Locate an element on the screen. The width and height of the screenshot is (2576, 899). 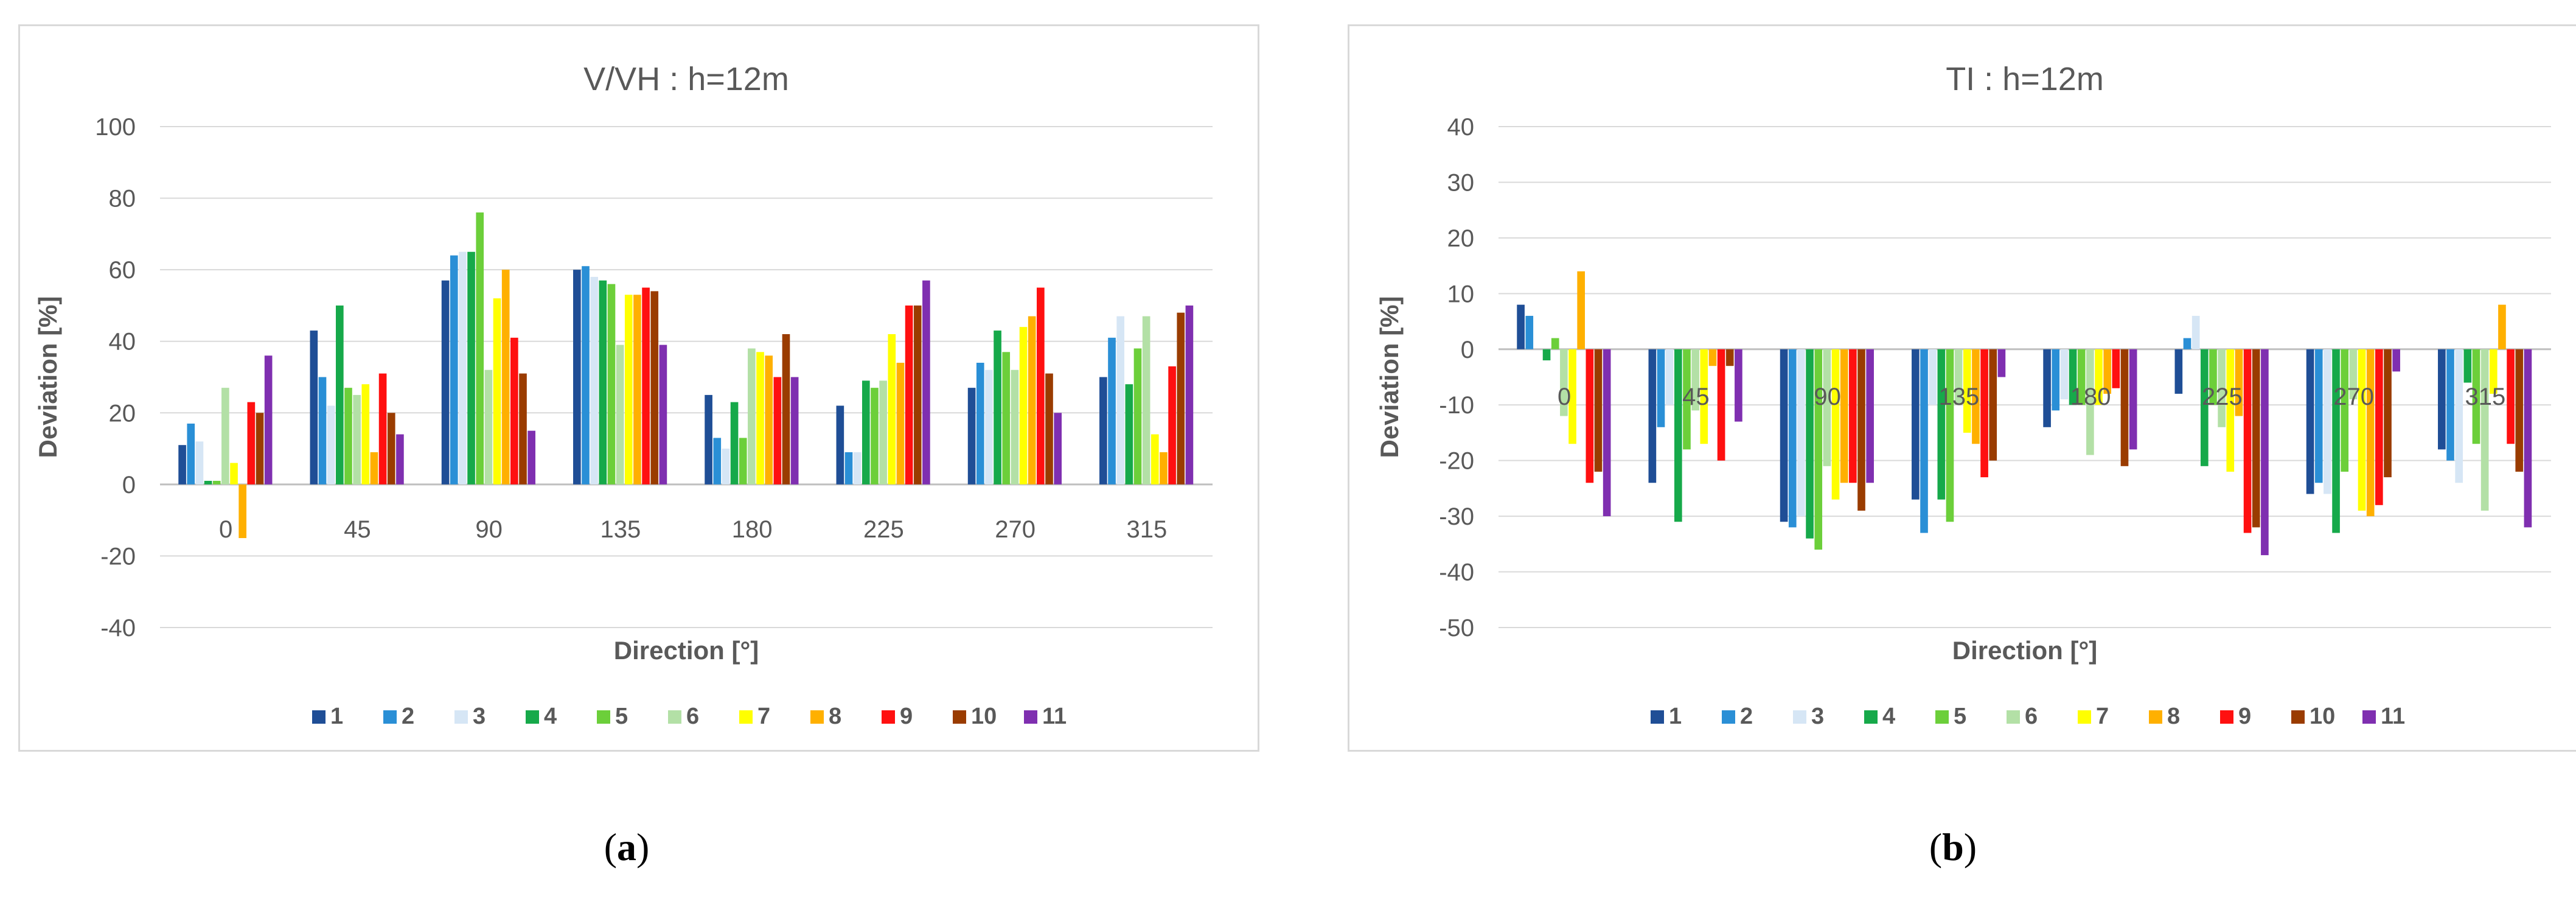
legend-label: 3 is located at coordinates (479, 716).